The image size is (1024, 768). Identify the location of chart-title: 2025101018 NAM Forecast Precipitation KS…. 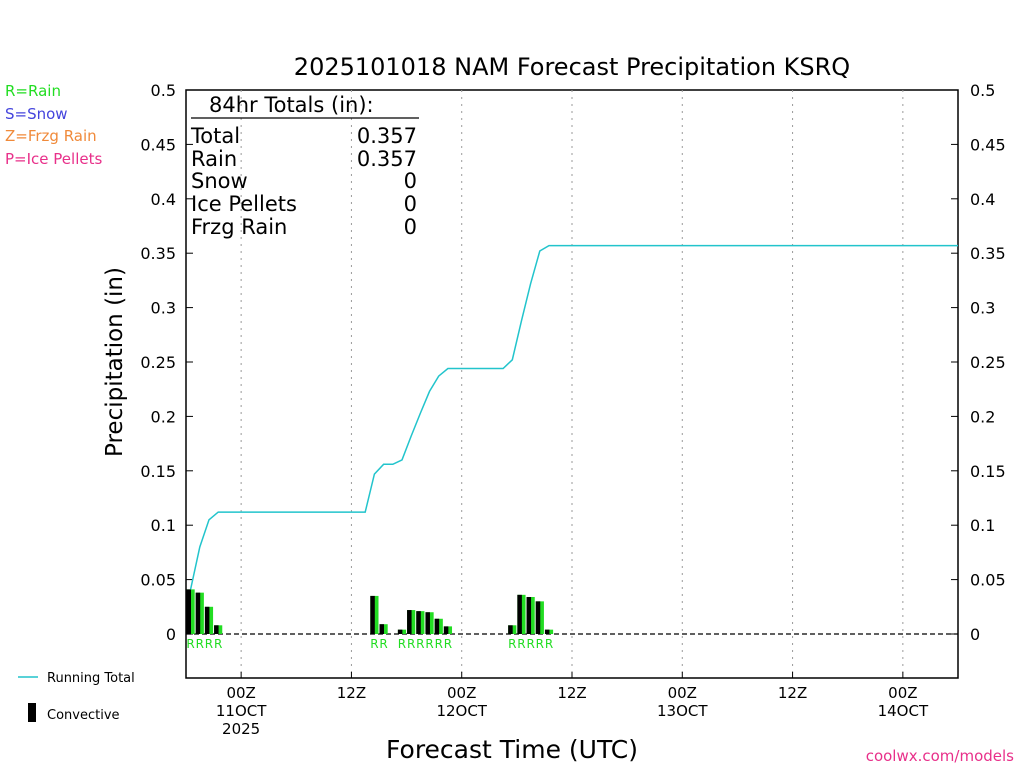
(572, 67).